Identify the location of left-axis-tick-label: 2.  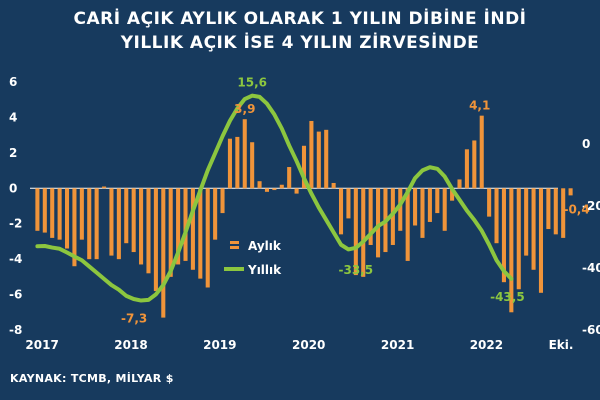
(13, 153).